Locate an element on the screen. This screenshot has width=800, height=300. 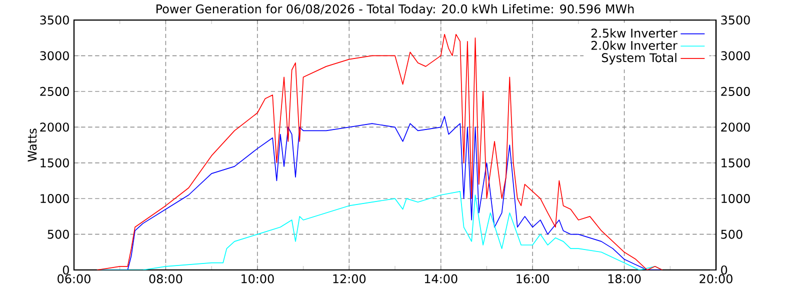
chart-title: Power Generation for 06/08/2026 - Total Today: 20.0 kWh Lifetime: 90.596 MWh is located at coordinates (395, 10).